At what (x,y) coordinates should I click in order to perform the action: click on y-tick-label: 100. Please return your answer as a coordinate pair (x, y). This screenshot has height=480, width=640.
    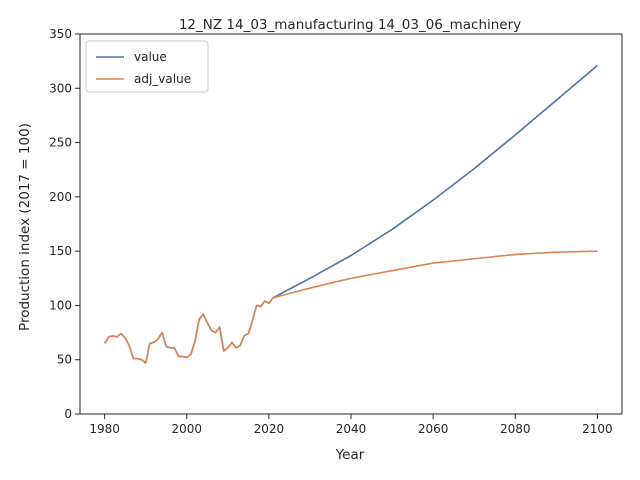
    Looking at the image, I should click on (60, 305).